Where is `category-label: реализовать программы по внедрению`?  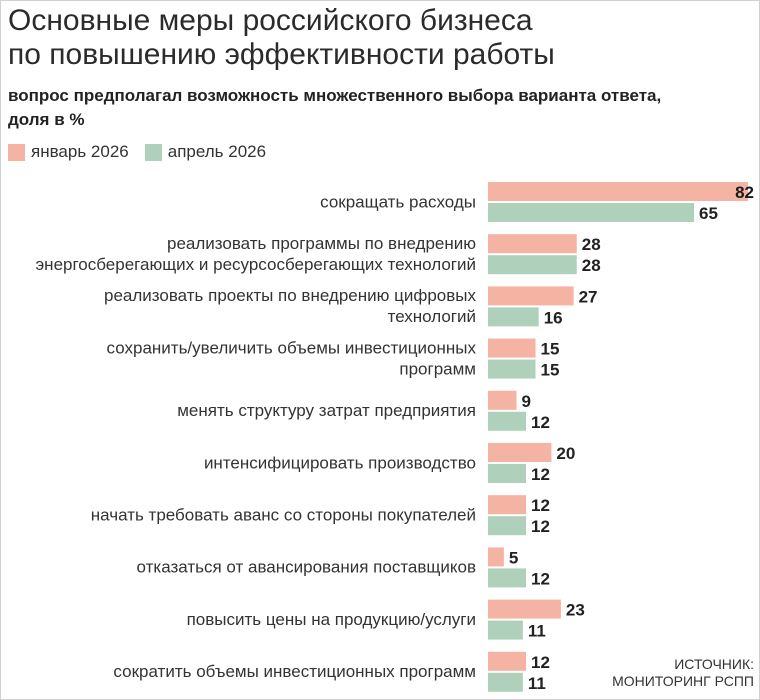
category-label: реализовать программы по внедрению is located at coordinates (321, 243).